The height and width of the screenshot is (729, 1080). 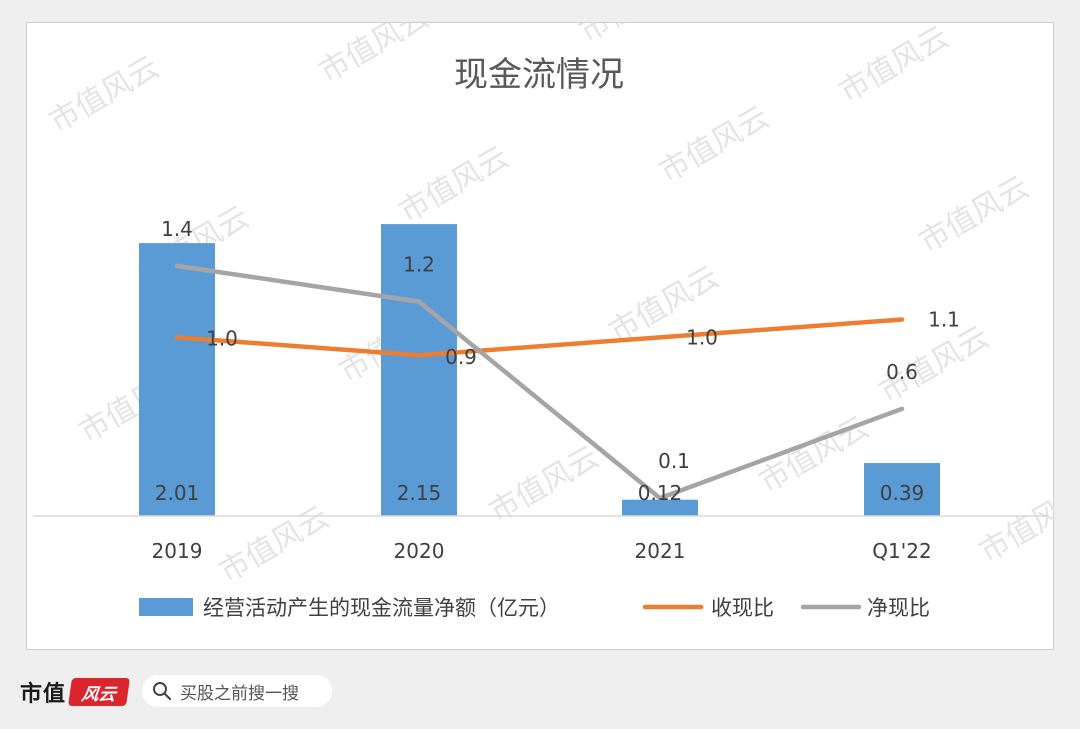 I want to click on line-point-label: 1.4, so click(x=177, y=229).